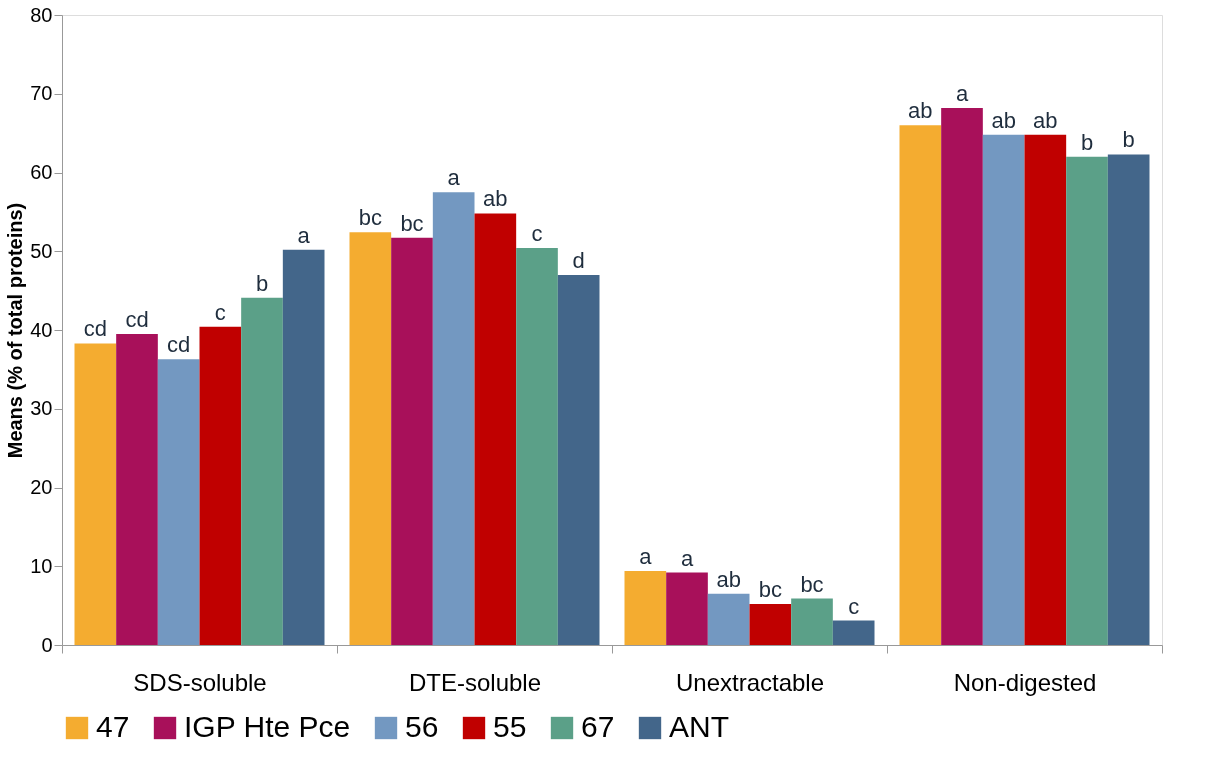  Describe the element at coordinates (578, 260) in the screenshot. I see `data-label: d` at that location.